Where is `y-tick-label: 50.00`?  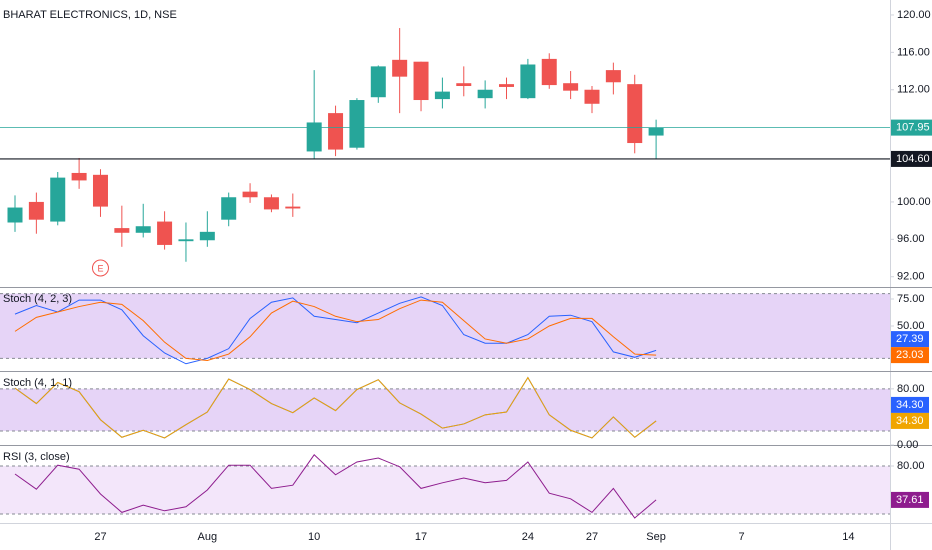 y-tick-label: 50.00 is located at coordinates (911, 326).